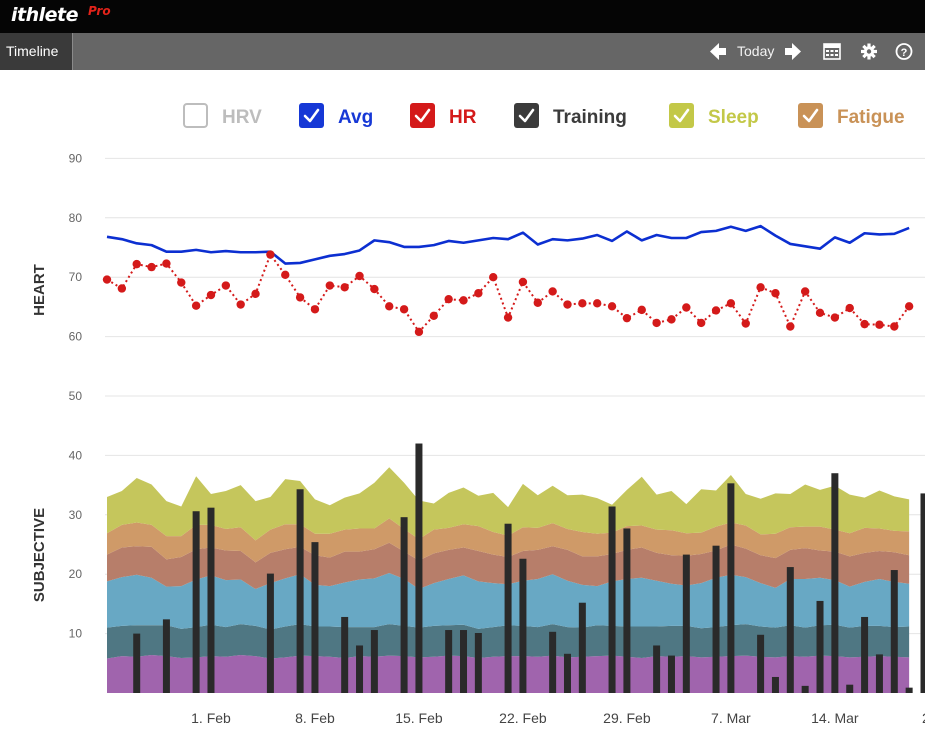  Describe the element at coordinates (714, 115) in the screenshot. I see `legend-sleep: Sleep` at that location.